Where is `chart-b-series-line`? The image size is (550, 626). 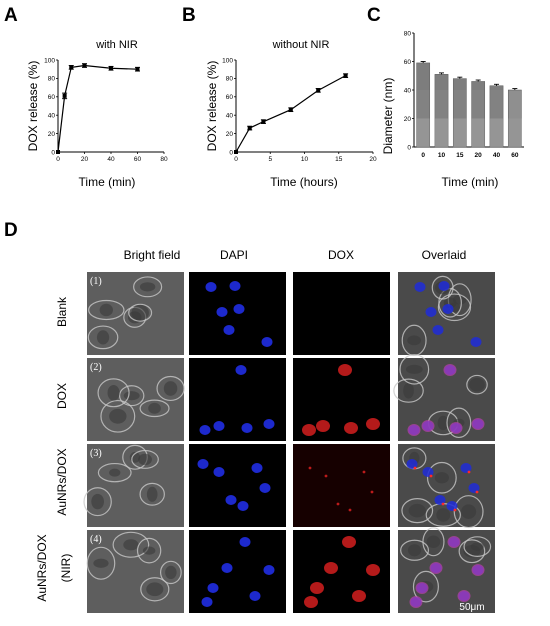 chart-b-series-line is located at coordinates (290, 114).